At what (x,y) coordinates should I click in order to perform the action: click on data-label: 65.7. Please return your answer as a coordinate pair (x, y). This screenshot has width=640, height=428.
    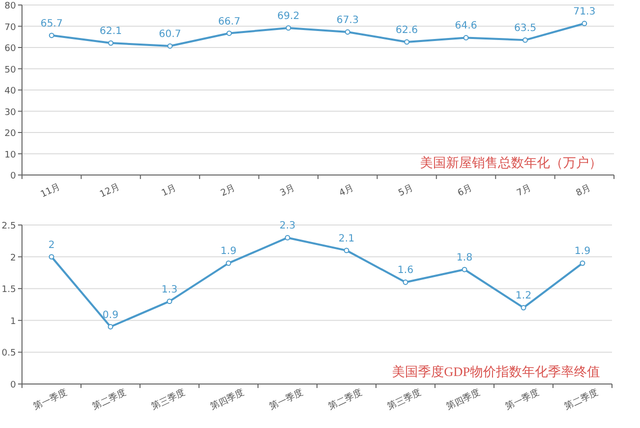
    Looking at the image, I should click on (51, 24).